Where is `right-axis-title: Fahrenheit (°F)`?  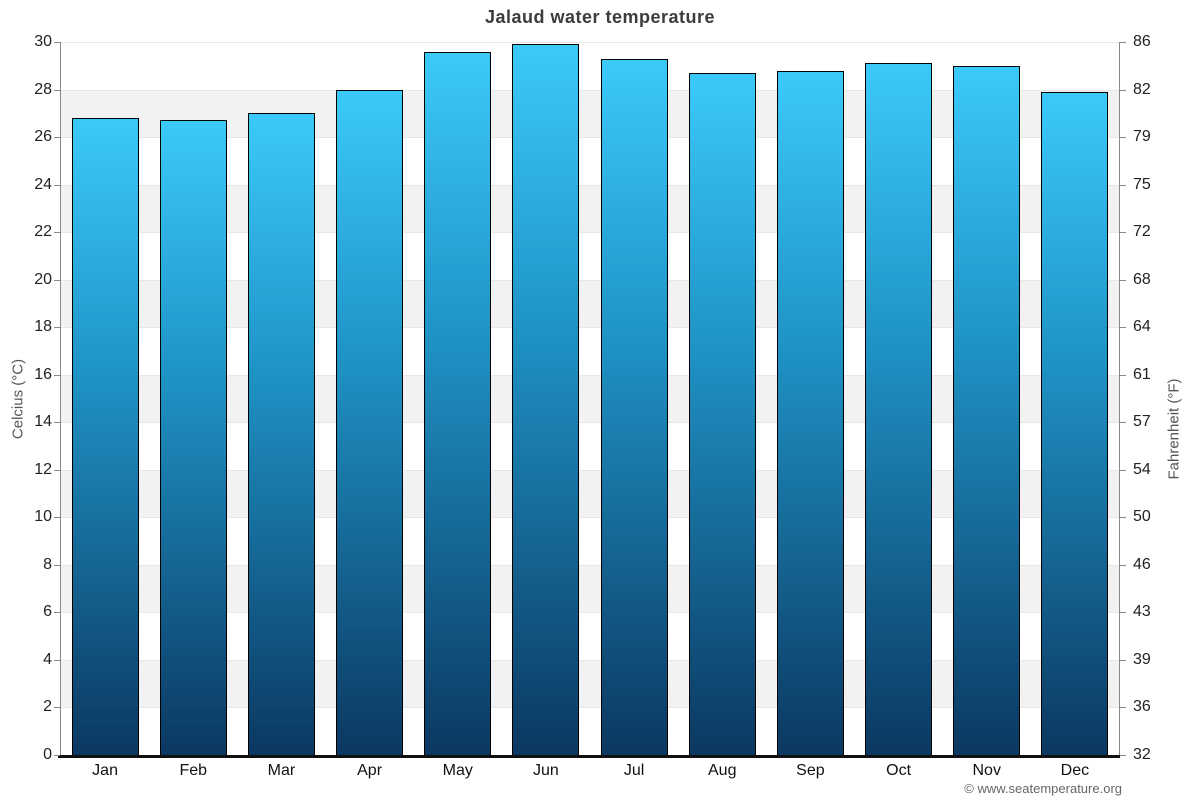 right-axis-title: Fahrenheit (°F) is located at coordinates (1174, 428).